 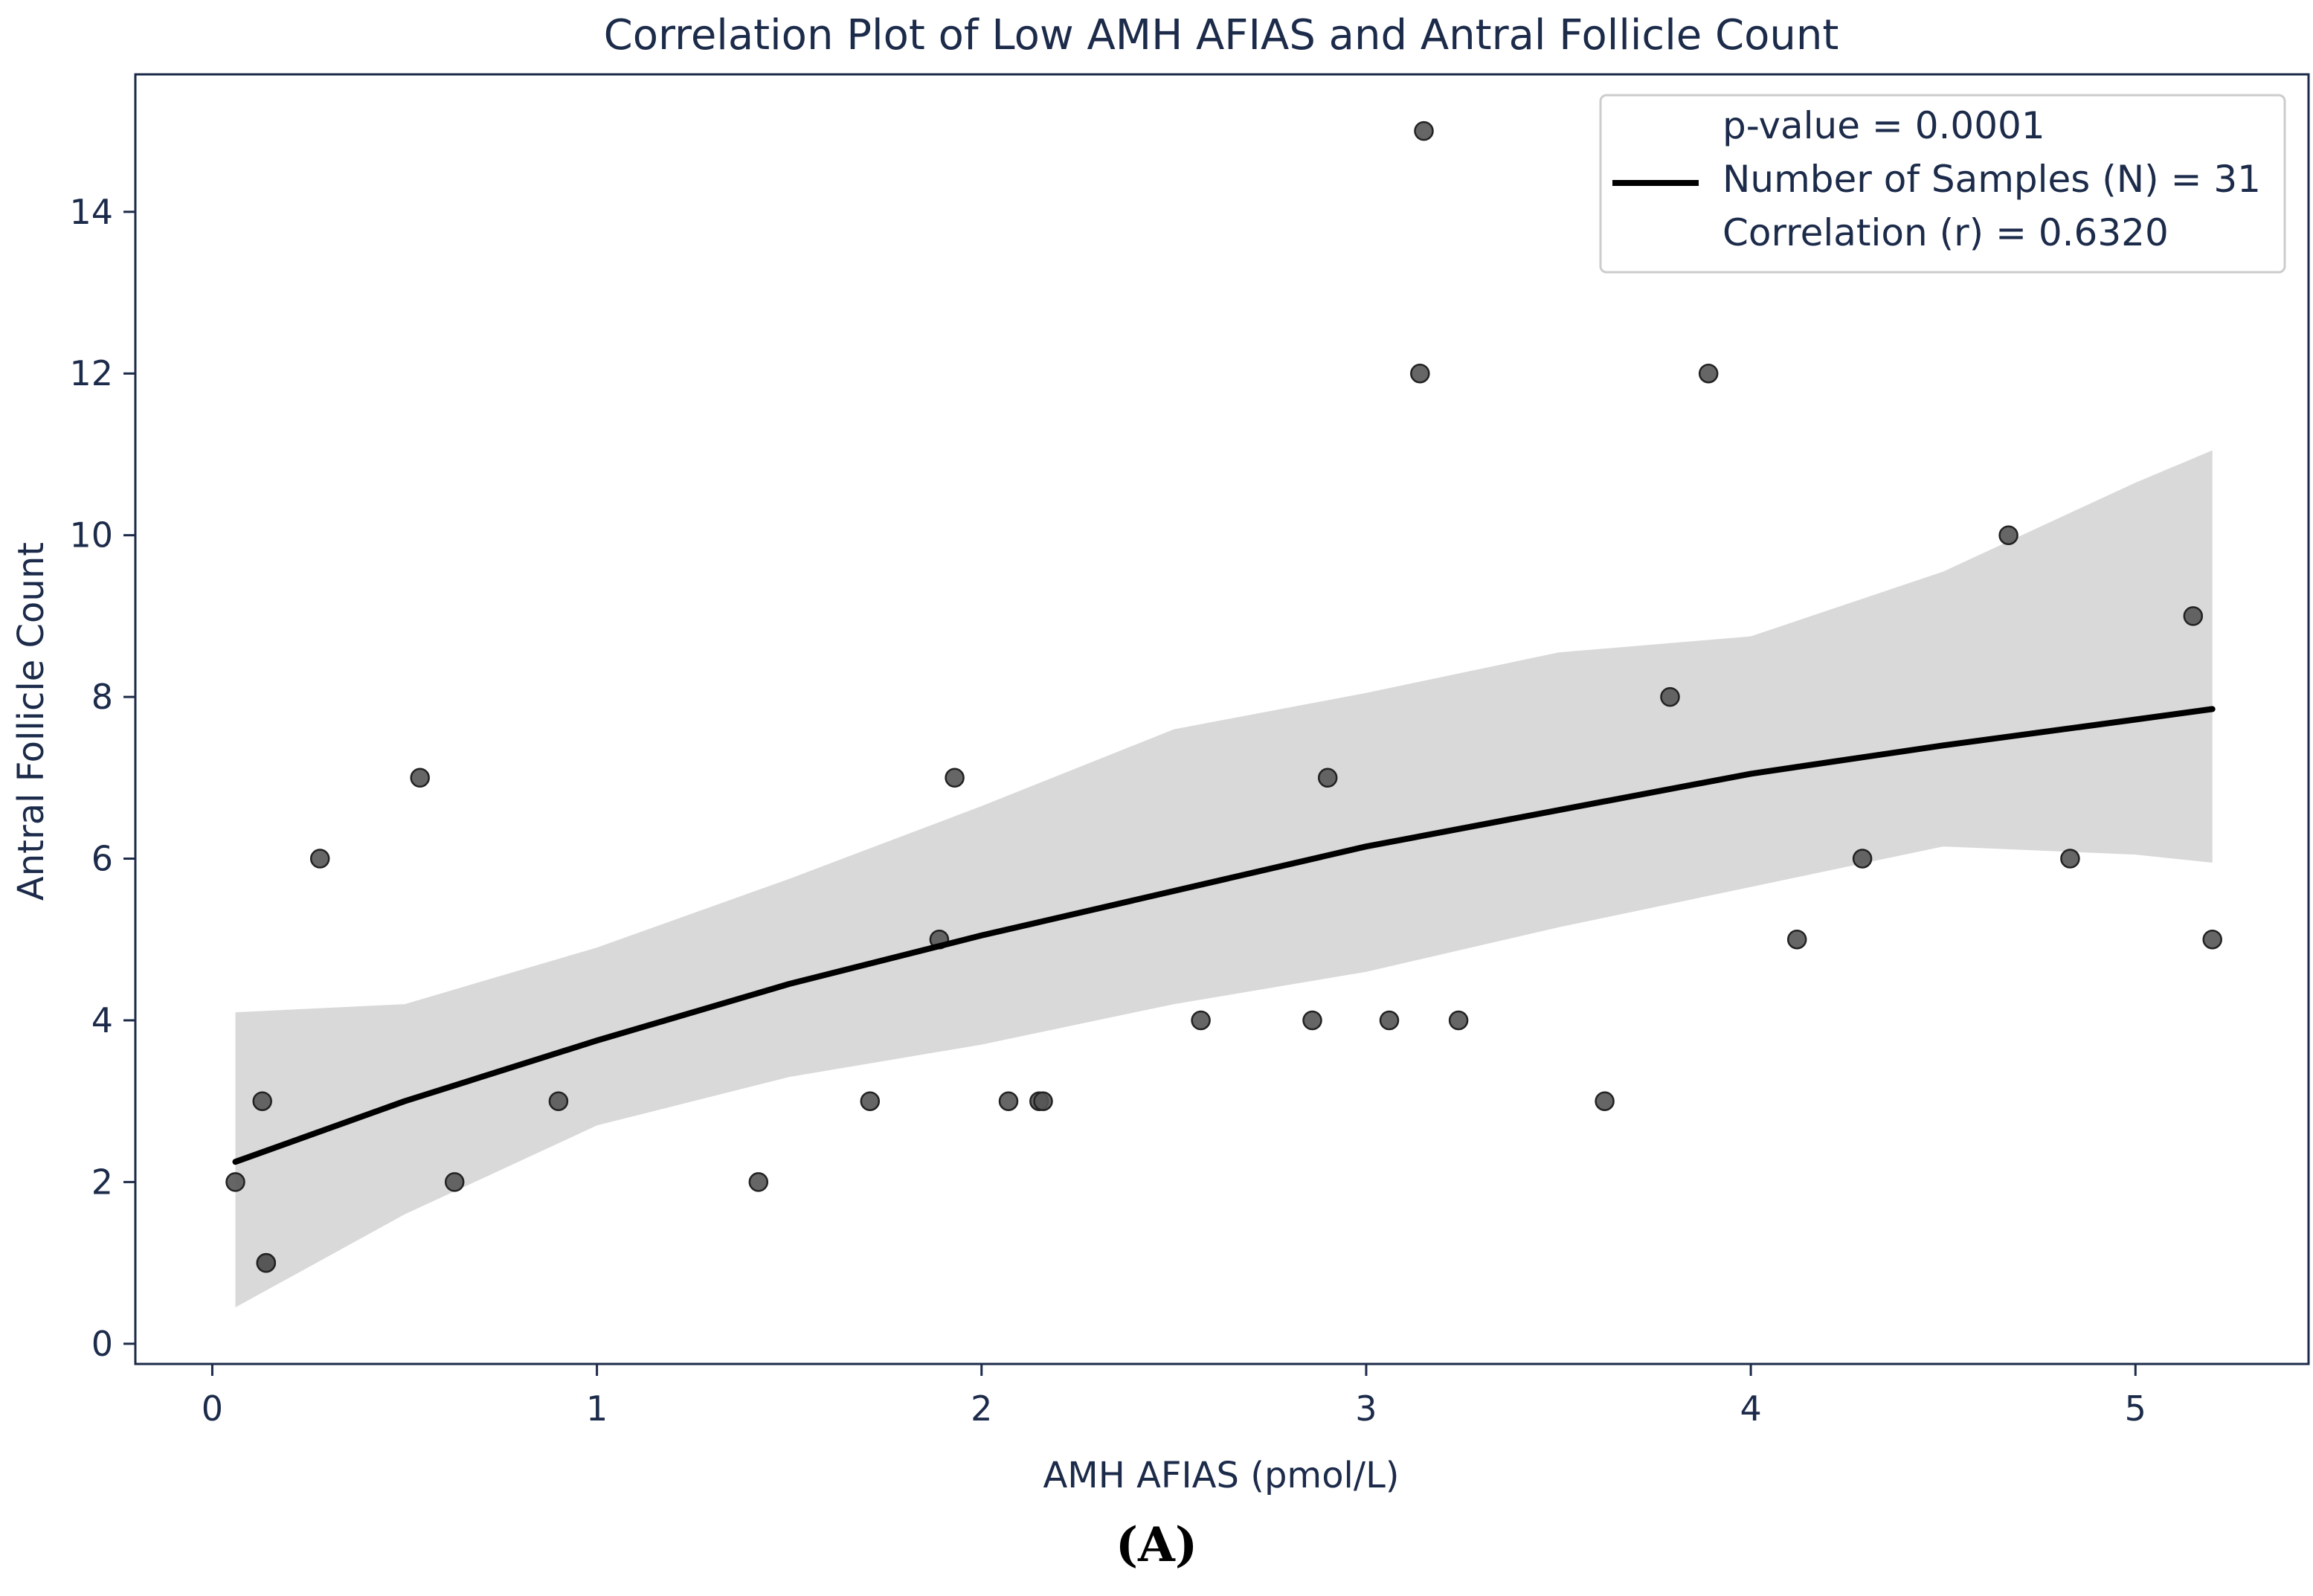 I want to click on panel-label: (A), so click(x=1157, y=1545).